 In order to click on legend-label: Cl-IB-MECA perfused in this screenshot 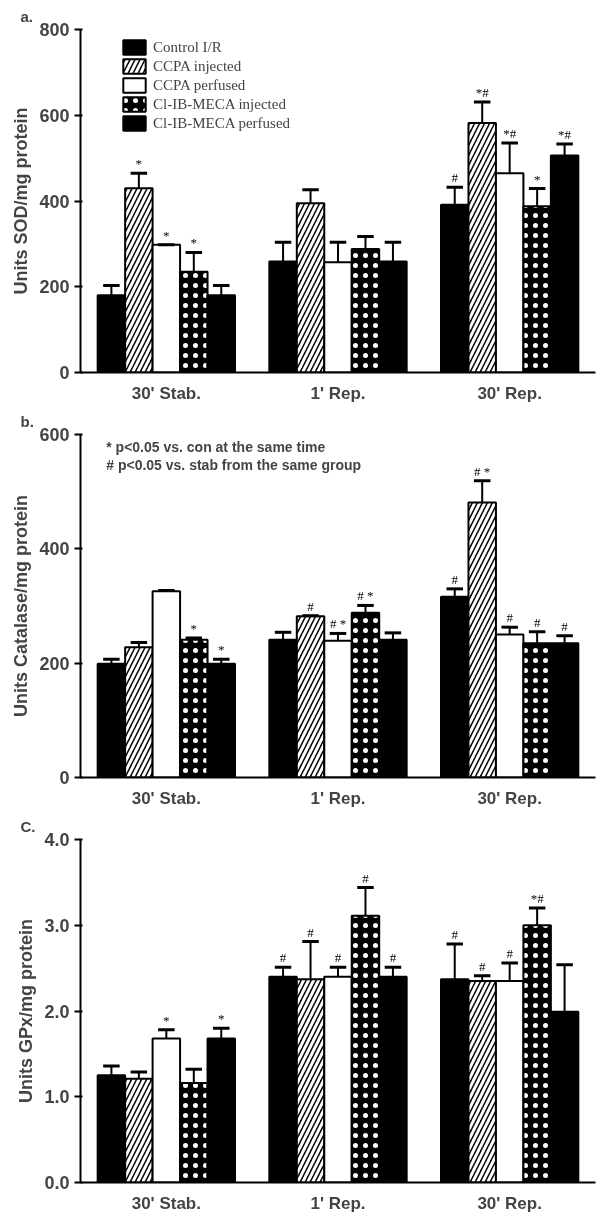, I will do `click(222, 123)`.